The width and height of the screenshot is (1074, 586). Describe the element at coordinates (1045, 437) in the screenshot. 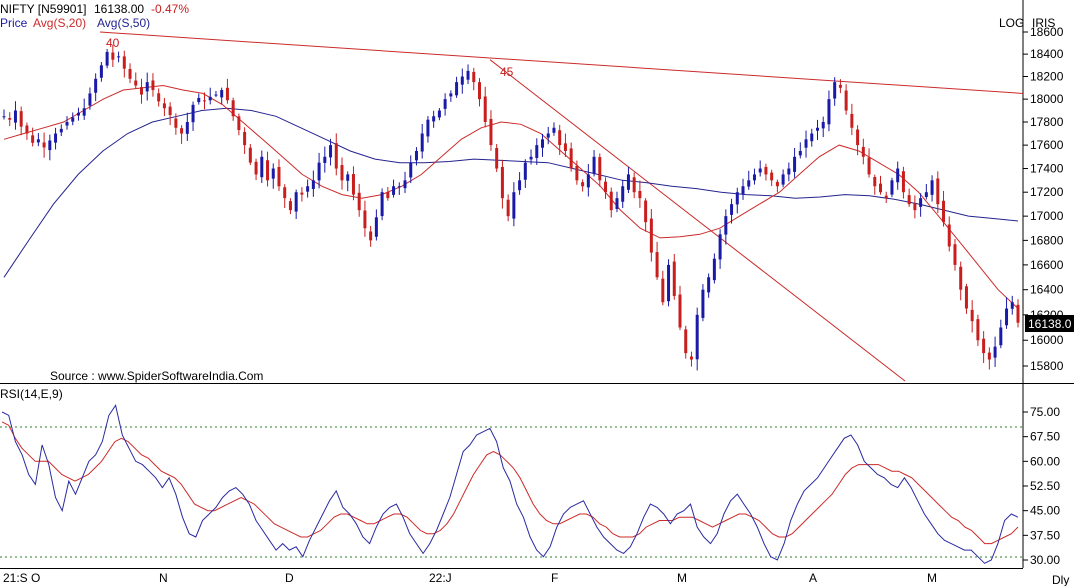

I see `rsi-tick-label: 67.50` at that location.